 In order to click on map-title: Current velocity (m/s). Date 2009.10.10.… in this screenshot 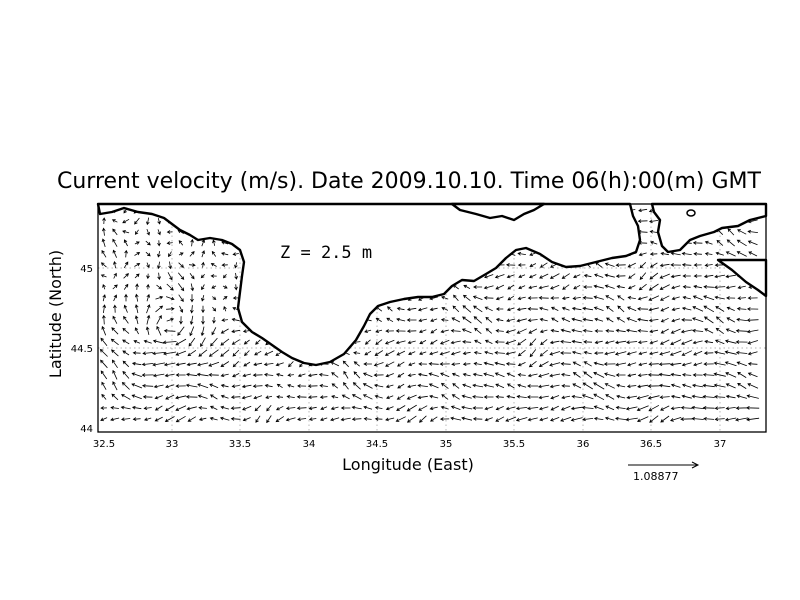, I will do `click(409, 181)`.